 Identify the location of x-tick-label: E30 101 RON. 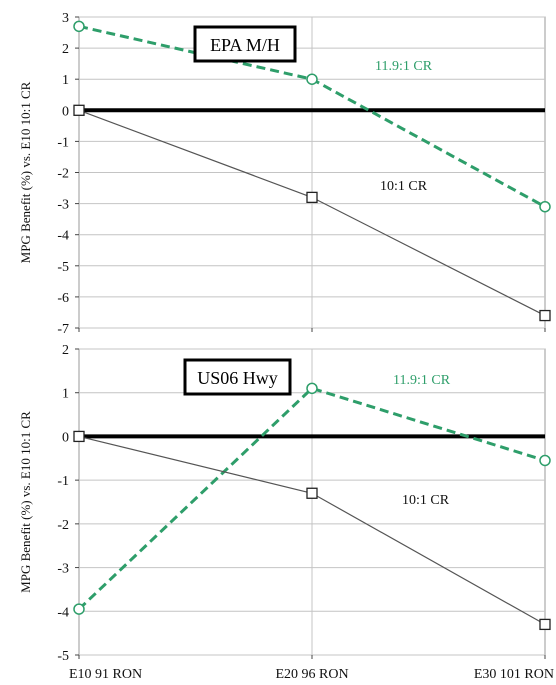
(514, 674).